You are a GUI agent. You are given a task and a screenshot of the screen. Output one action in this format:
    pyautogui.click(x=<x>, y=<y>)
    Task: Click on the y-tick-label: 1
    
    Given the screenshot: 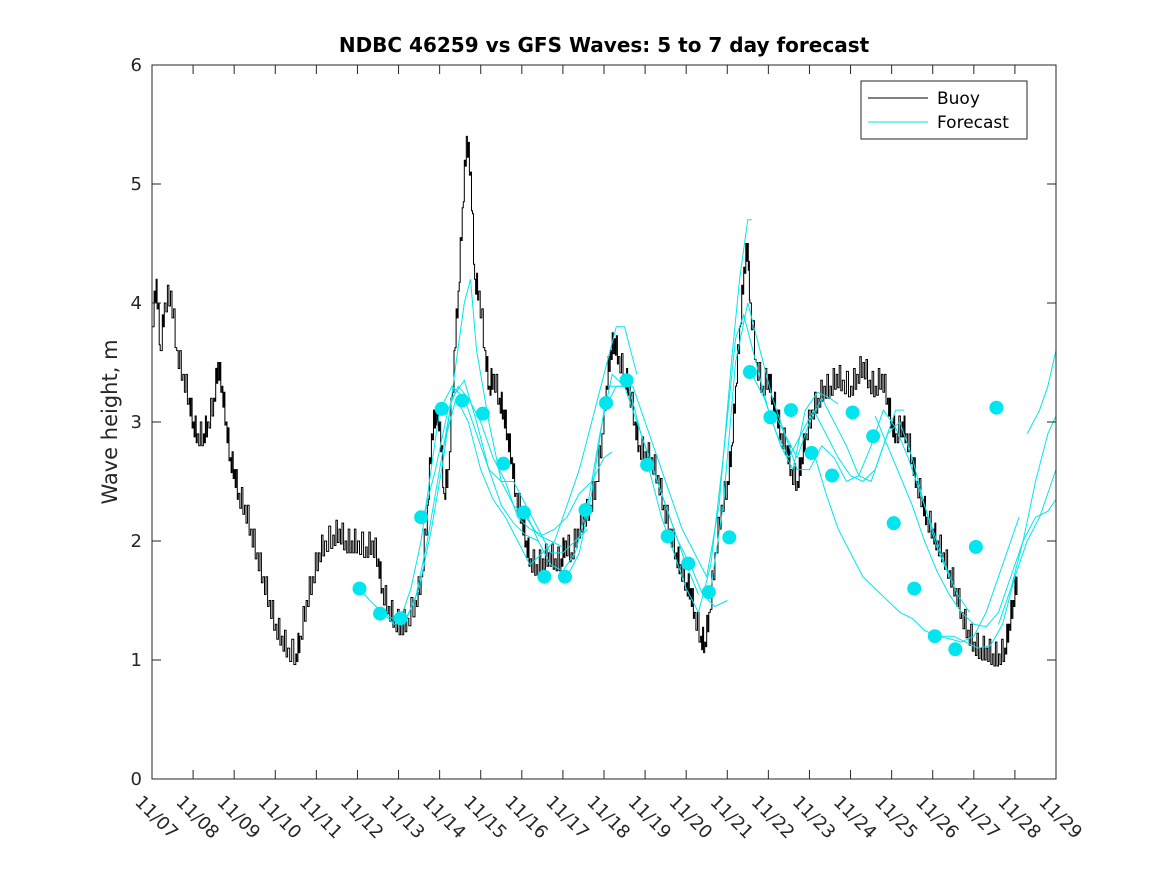 What is the action you would take?
    pyautogui.click(x=136, y=660)
    